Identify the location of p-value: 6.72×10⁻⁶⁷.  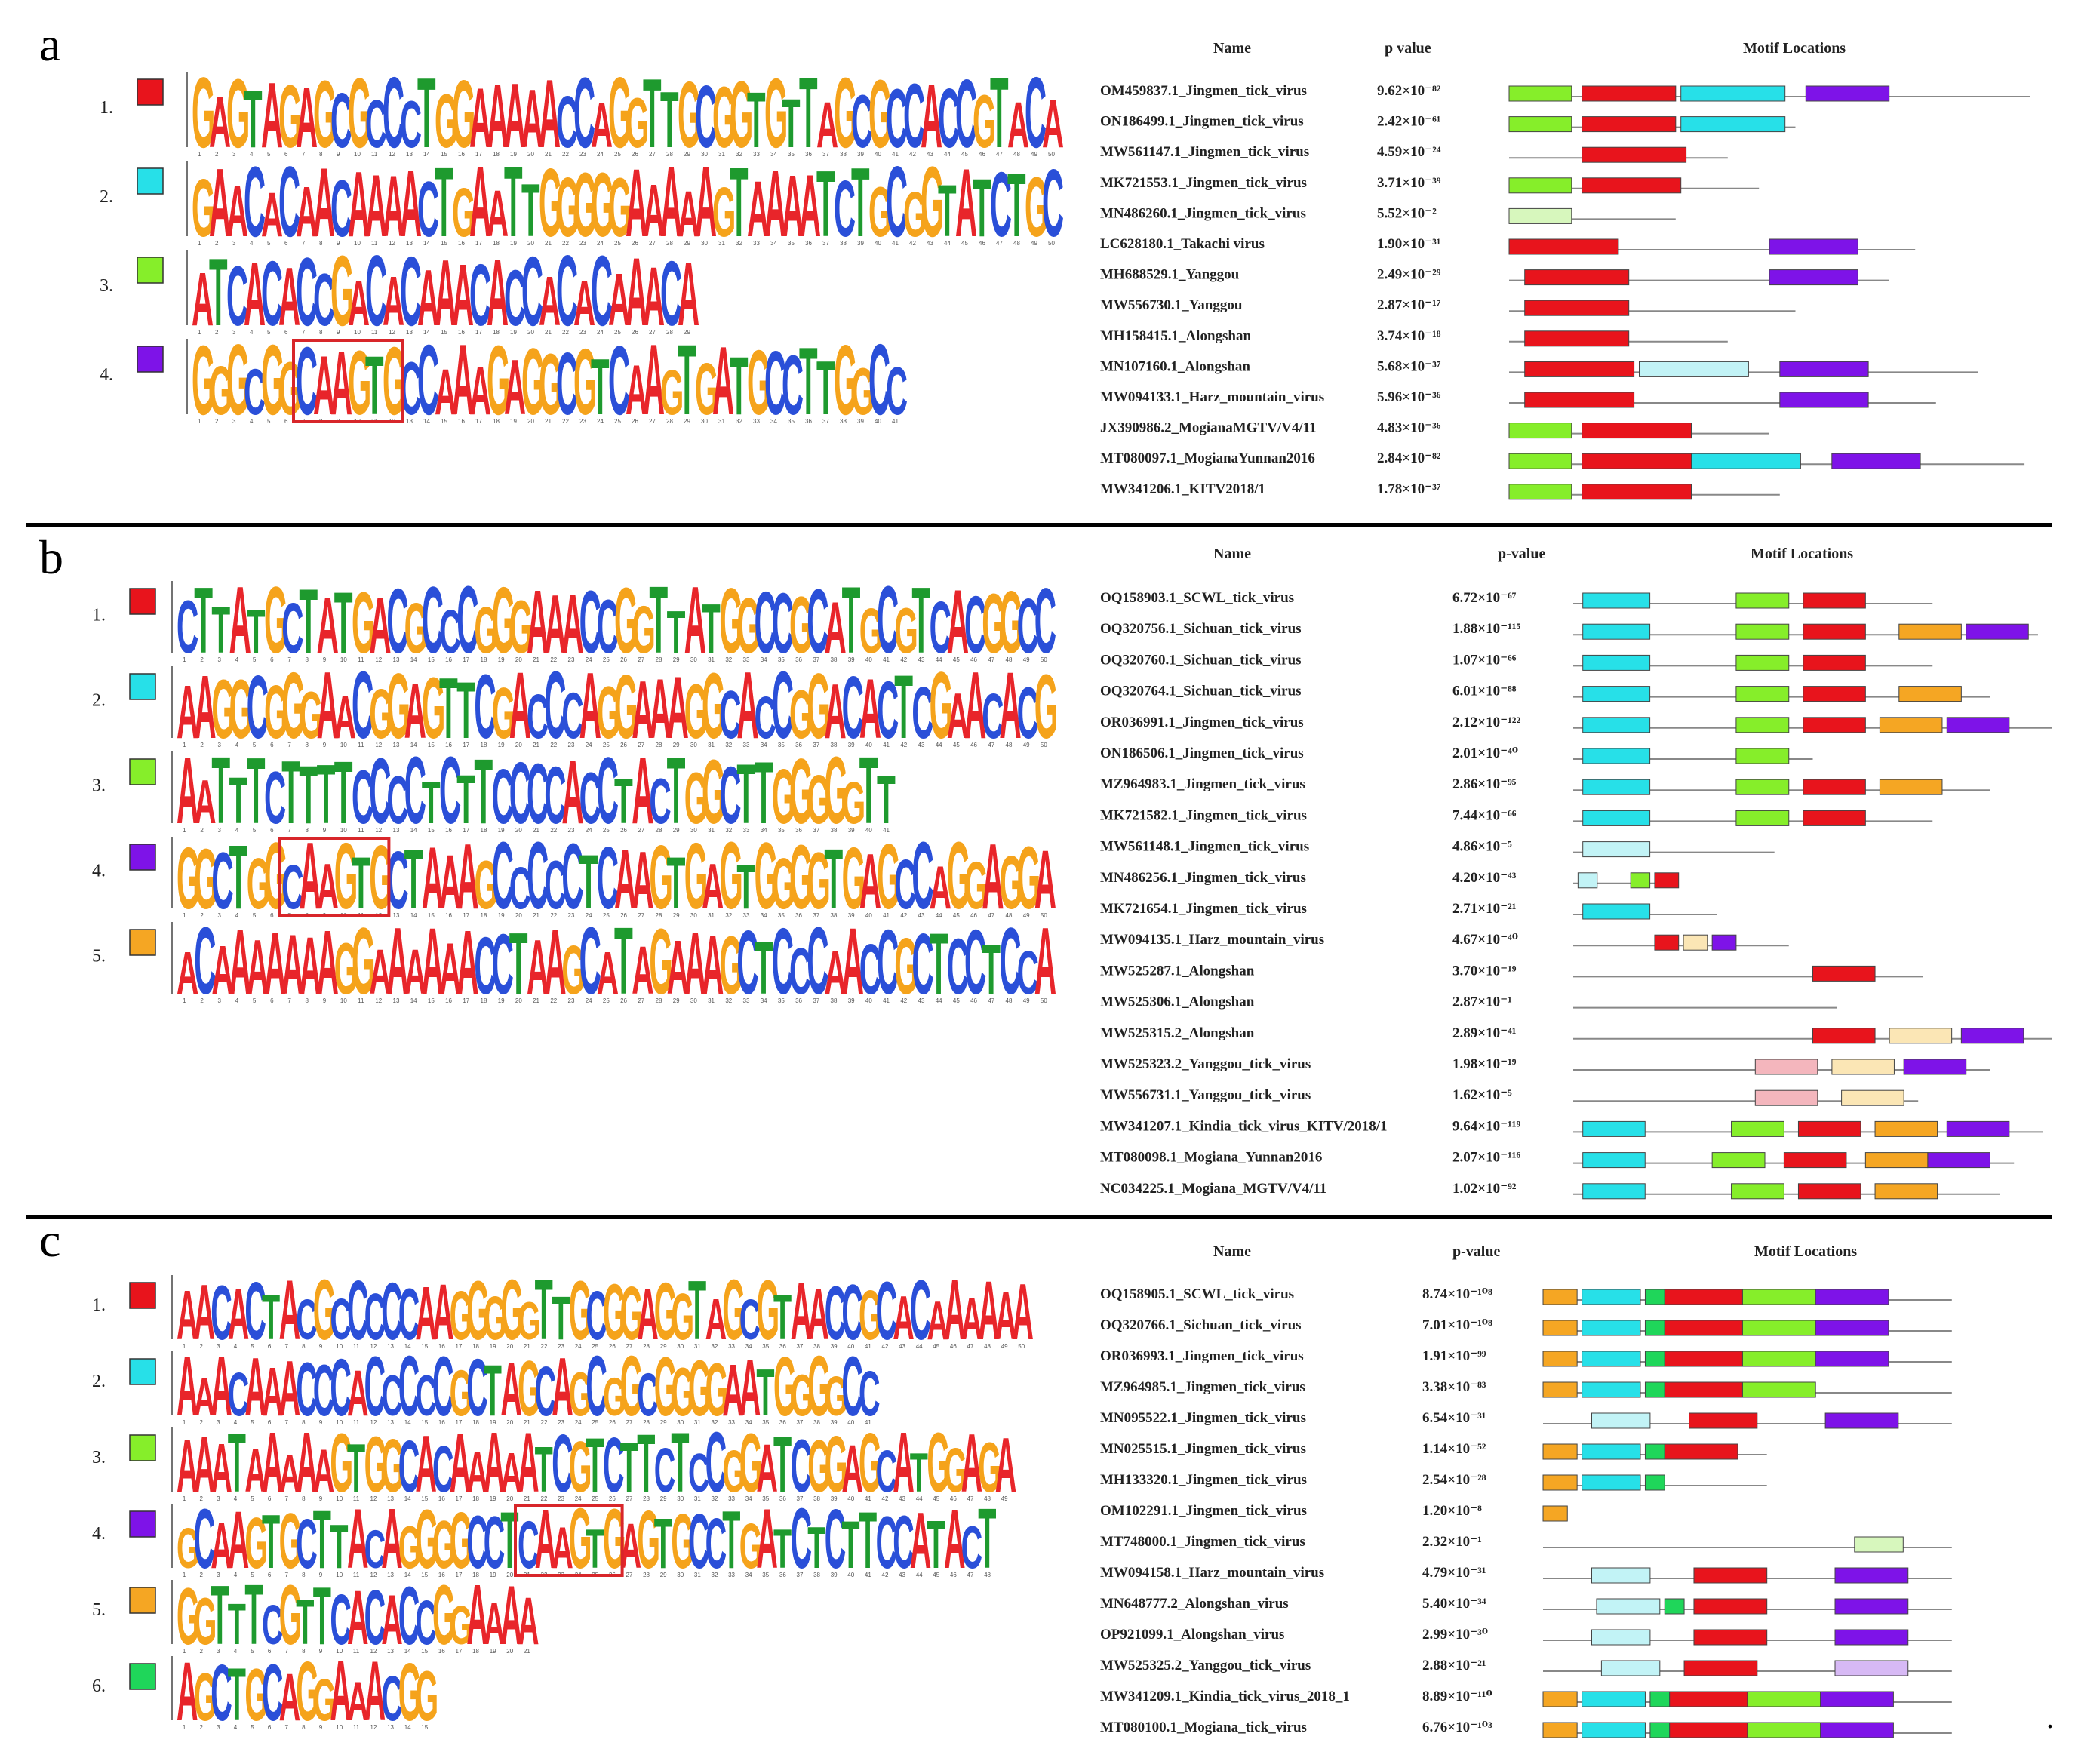
(1484, 598).